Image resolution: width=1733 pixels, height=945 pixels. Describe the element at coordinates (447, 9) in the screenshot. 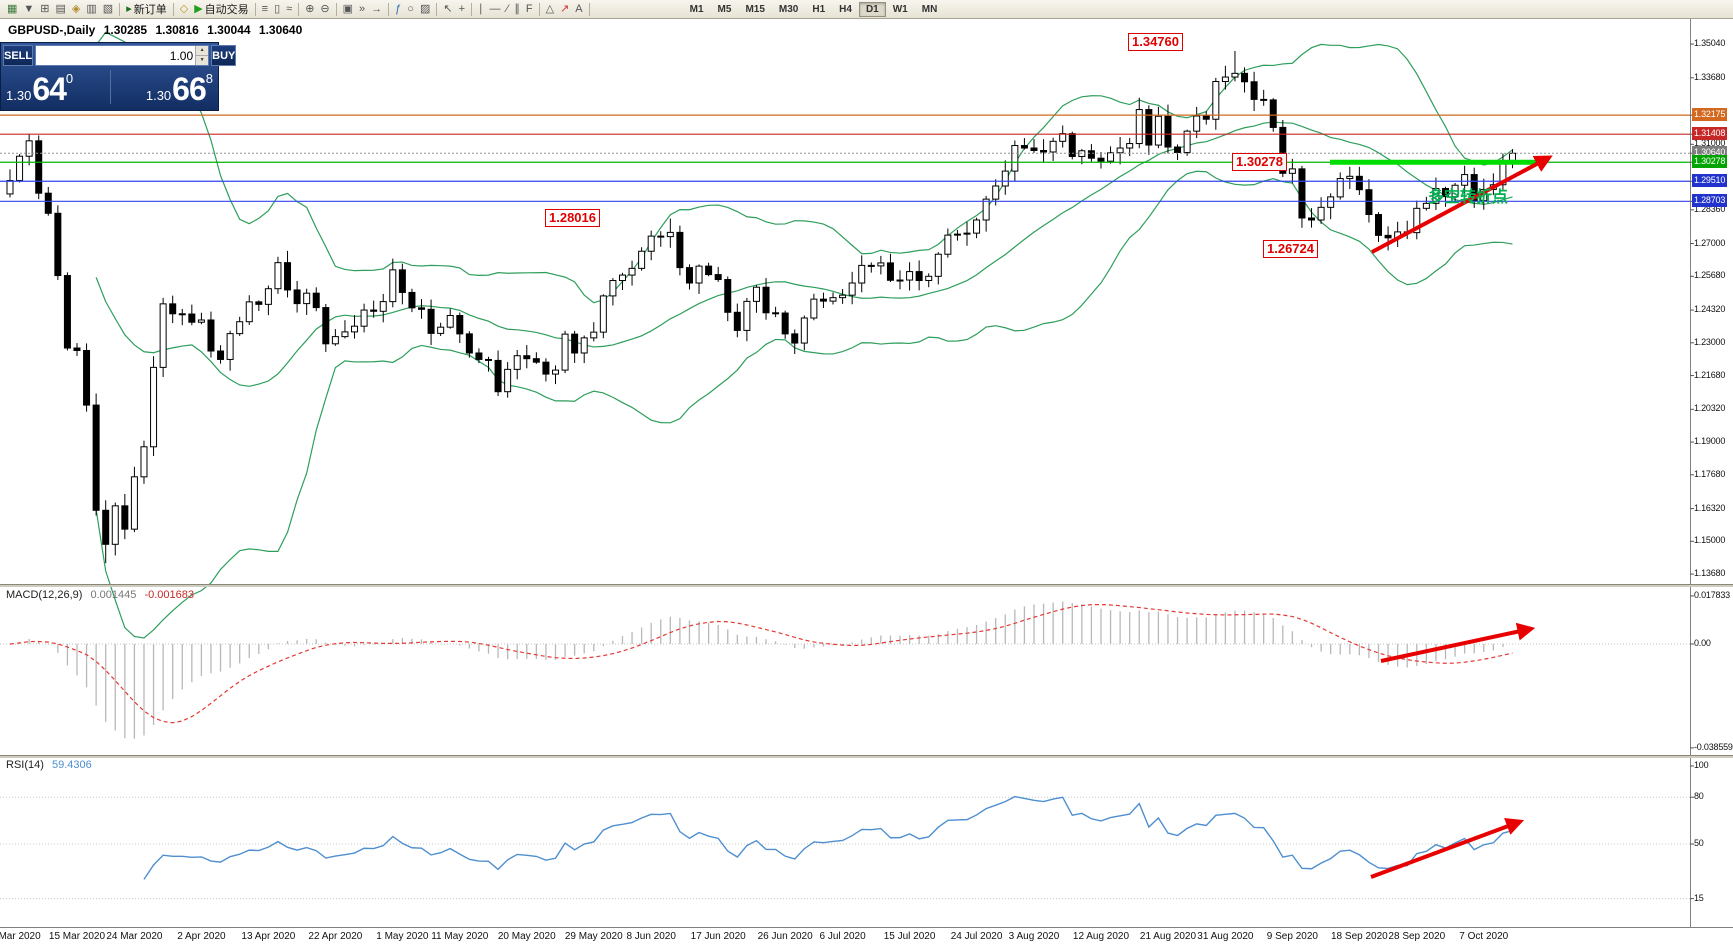

I see `cursor-icon: ↖` at that location.